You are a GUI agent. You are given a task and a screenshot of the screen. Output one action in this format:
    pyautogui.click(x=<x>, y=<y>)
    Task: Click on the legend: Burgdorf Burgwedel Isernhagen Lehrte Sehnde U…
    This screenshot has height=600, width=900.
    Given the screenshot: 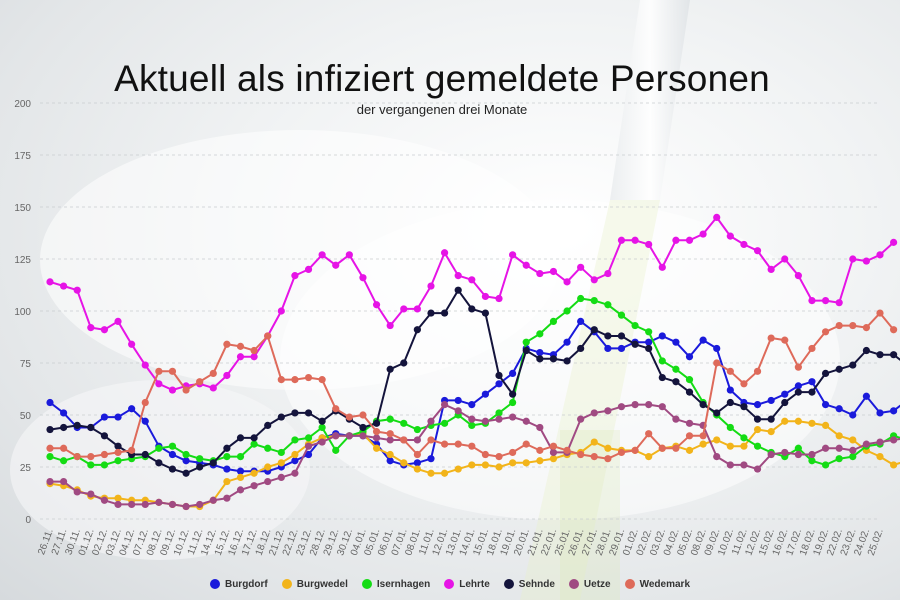 What is the action you would take?
    pyautogui.click(x=450, y=584)
    